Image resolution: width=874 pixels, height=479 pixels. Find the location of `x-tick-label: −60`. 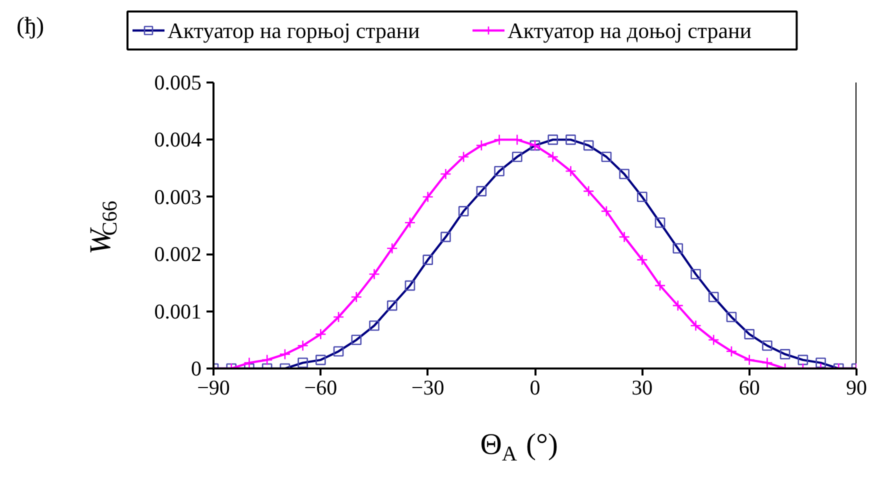

x-tick-label: −60 is located at coordinates (321, 388).